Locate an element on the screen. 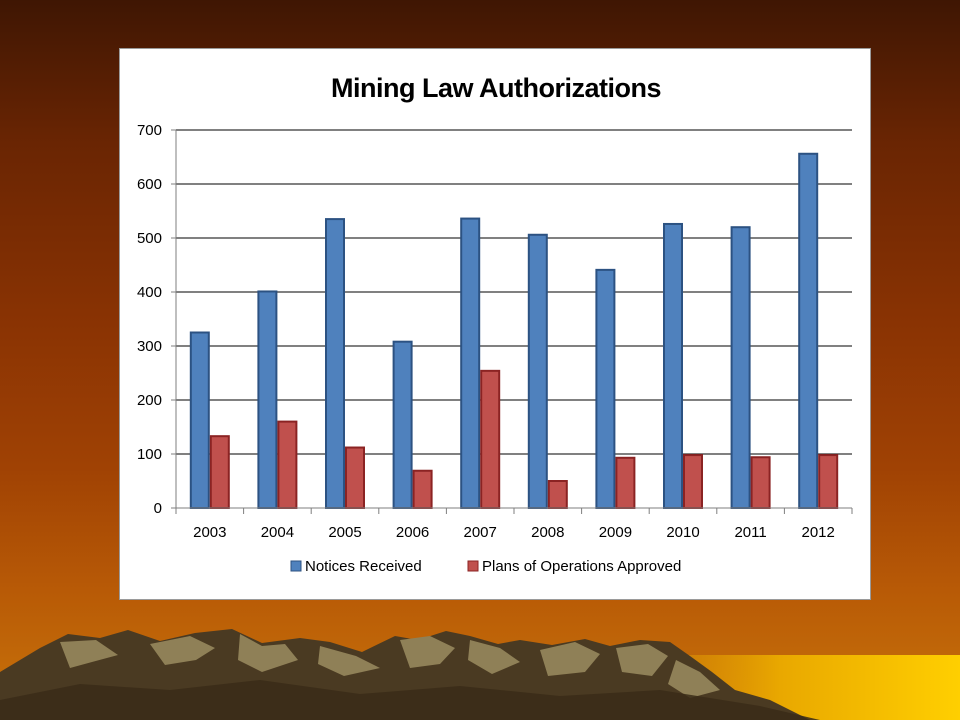  mountain-foothills is located at coordinates (410, 700).